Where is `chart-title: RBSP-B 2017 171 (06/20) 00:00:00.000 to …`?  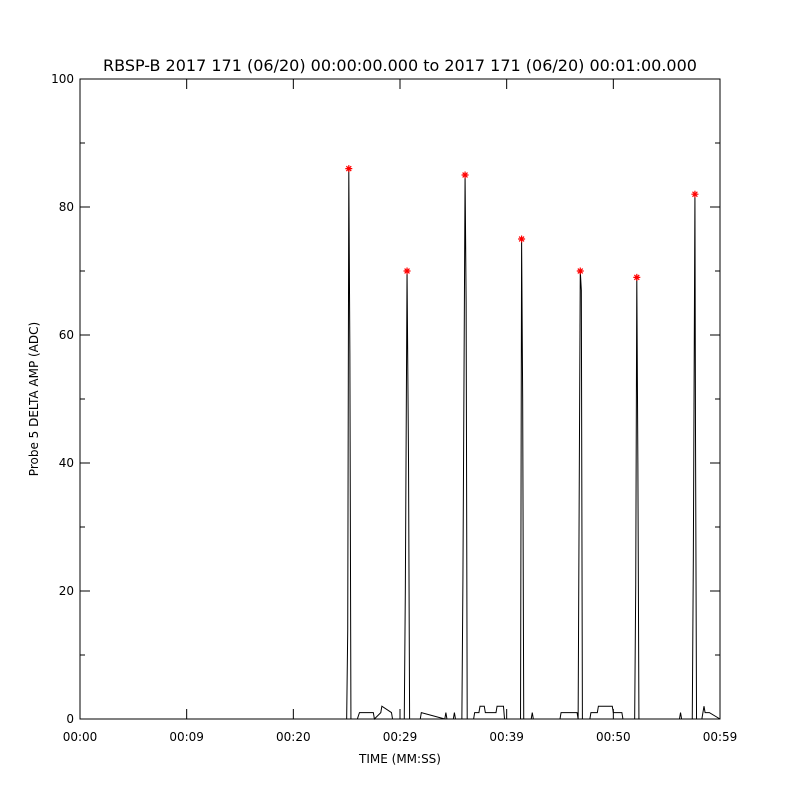 chart-title: RBSP-B 2017 171 (06/20) 00:00:00.000 to … is located at coordinates (400, 65).